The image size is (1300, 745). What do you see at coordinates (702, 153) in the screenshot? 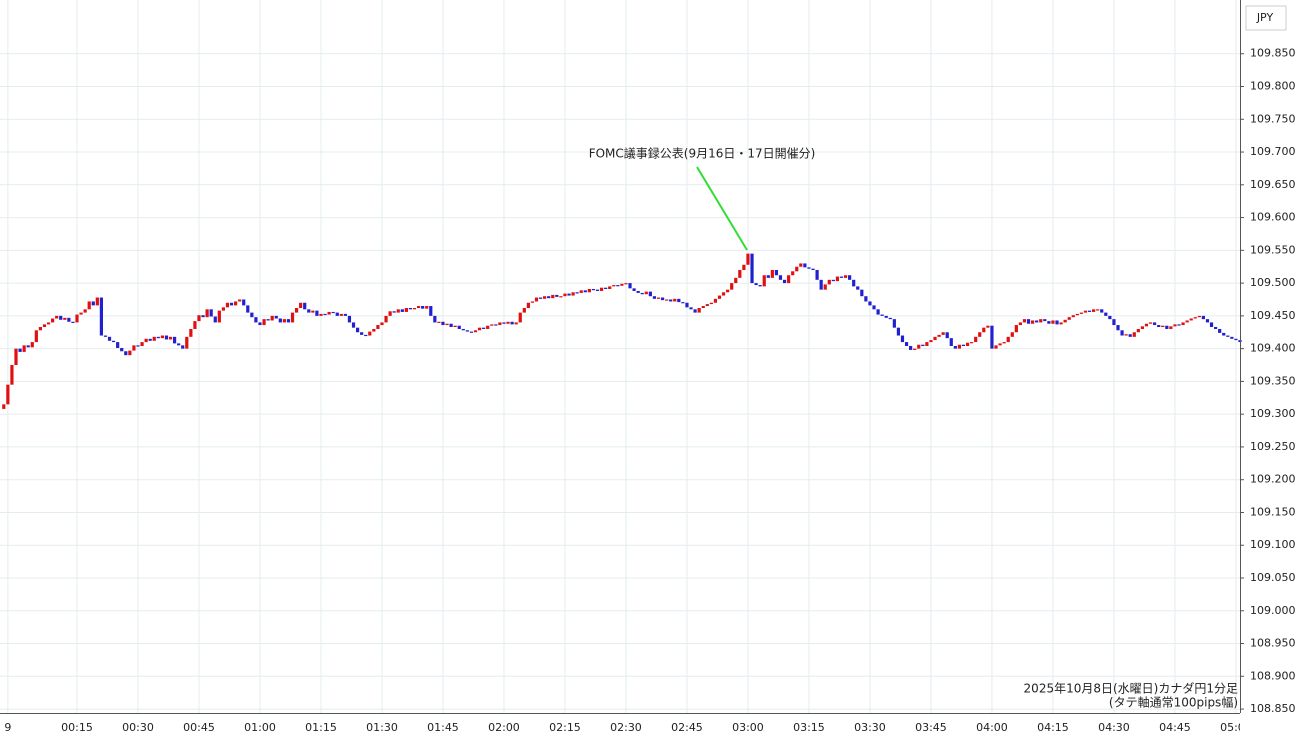
I see `annotation: FOMC議事録公表(9月16日・17日開催分)` at bounding box center [702, 153].